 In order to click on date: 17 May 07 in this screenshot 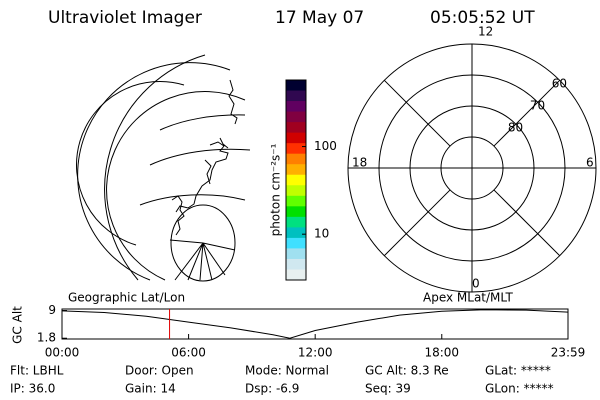, I will do `click(319, 18)`.